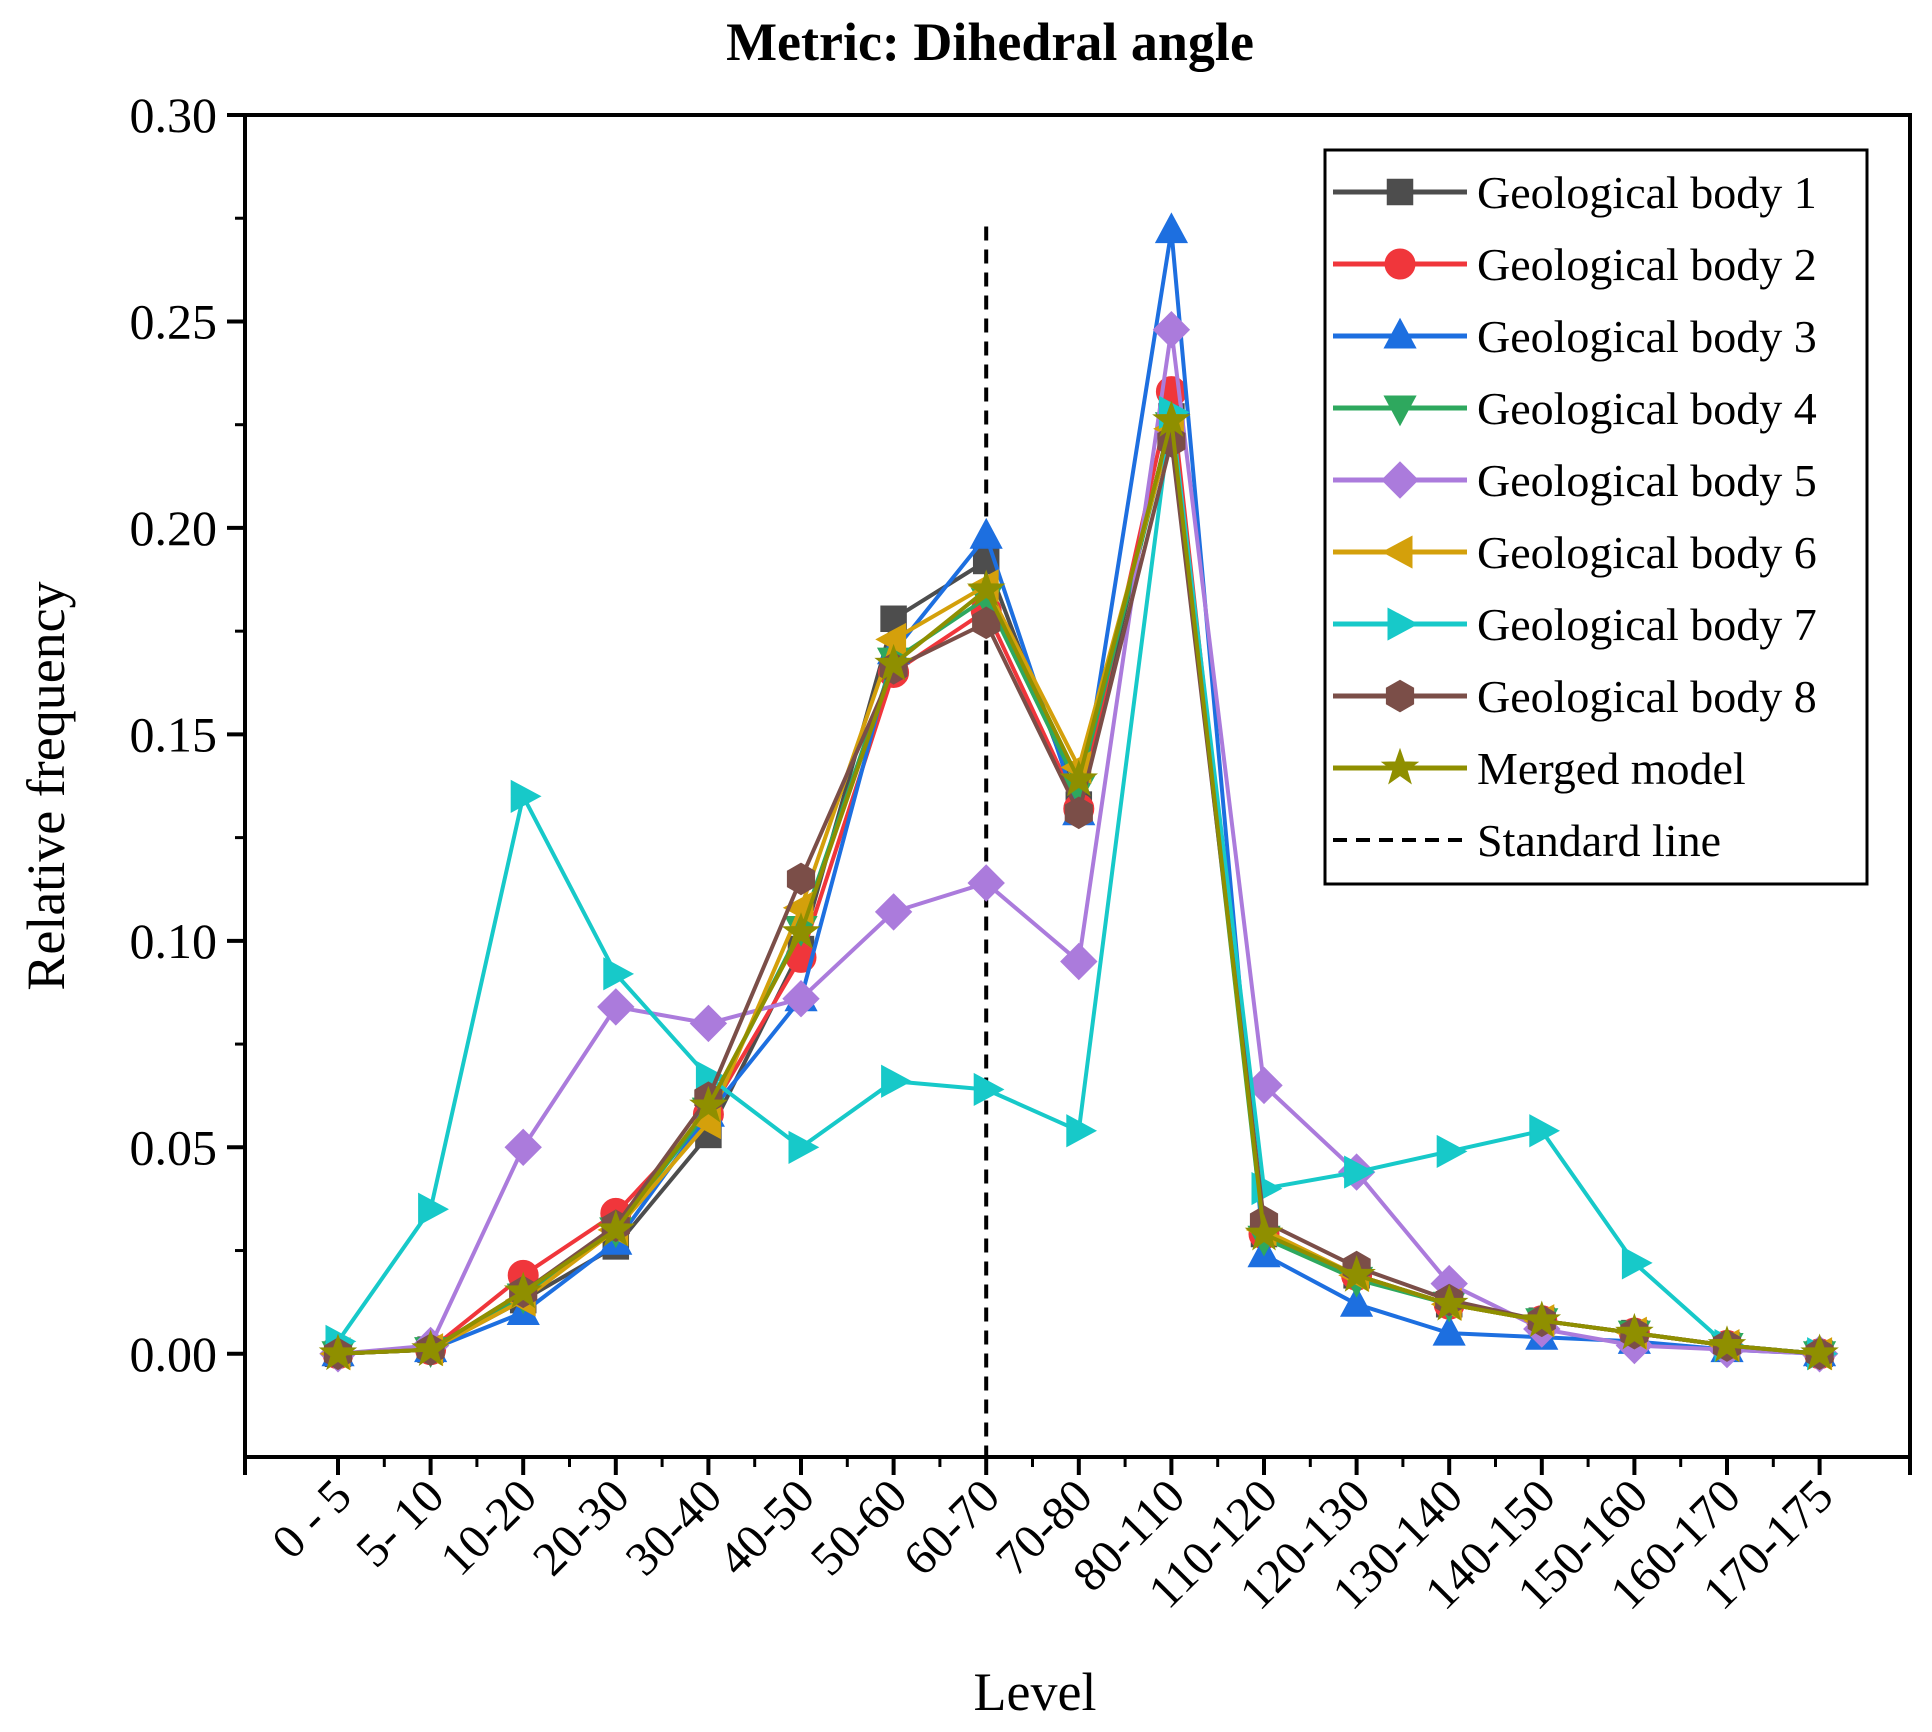 The height and width of the screenshot is (1732, 1932). I want to click on legend-label: Geological body 8, so click(1647, 696).